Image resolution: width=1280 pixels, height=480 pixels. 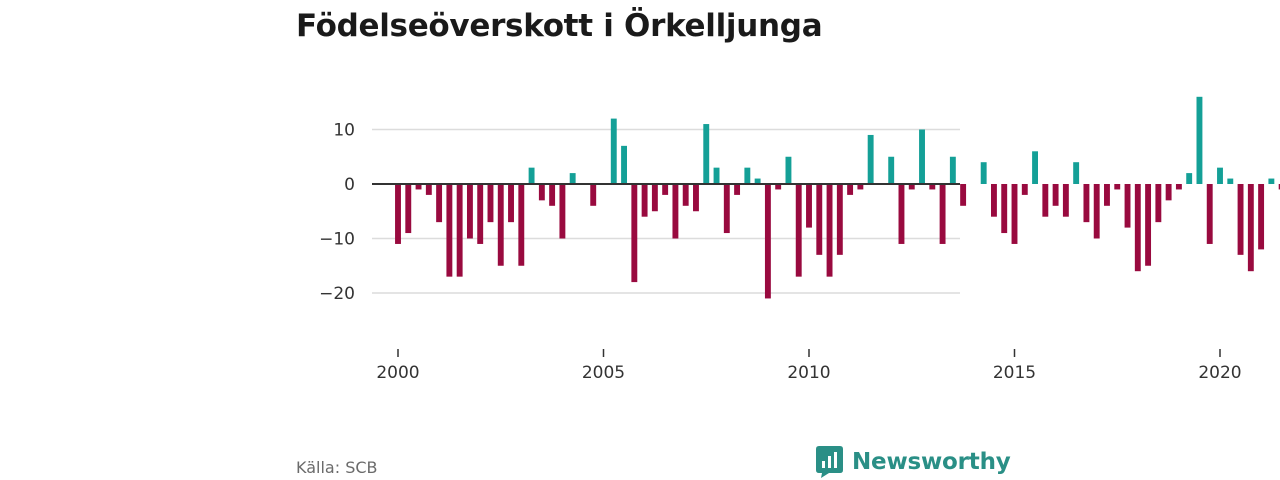 I want to click on newsworthy-brand: Newsworthy, so click(x=913, y=462).